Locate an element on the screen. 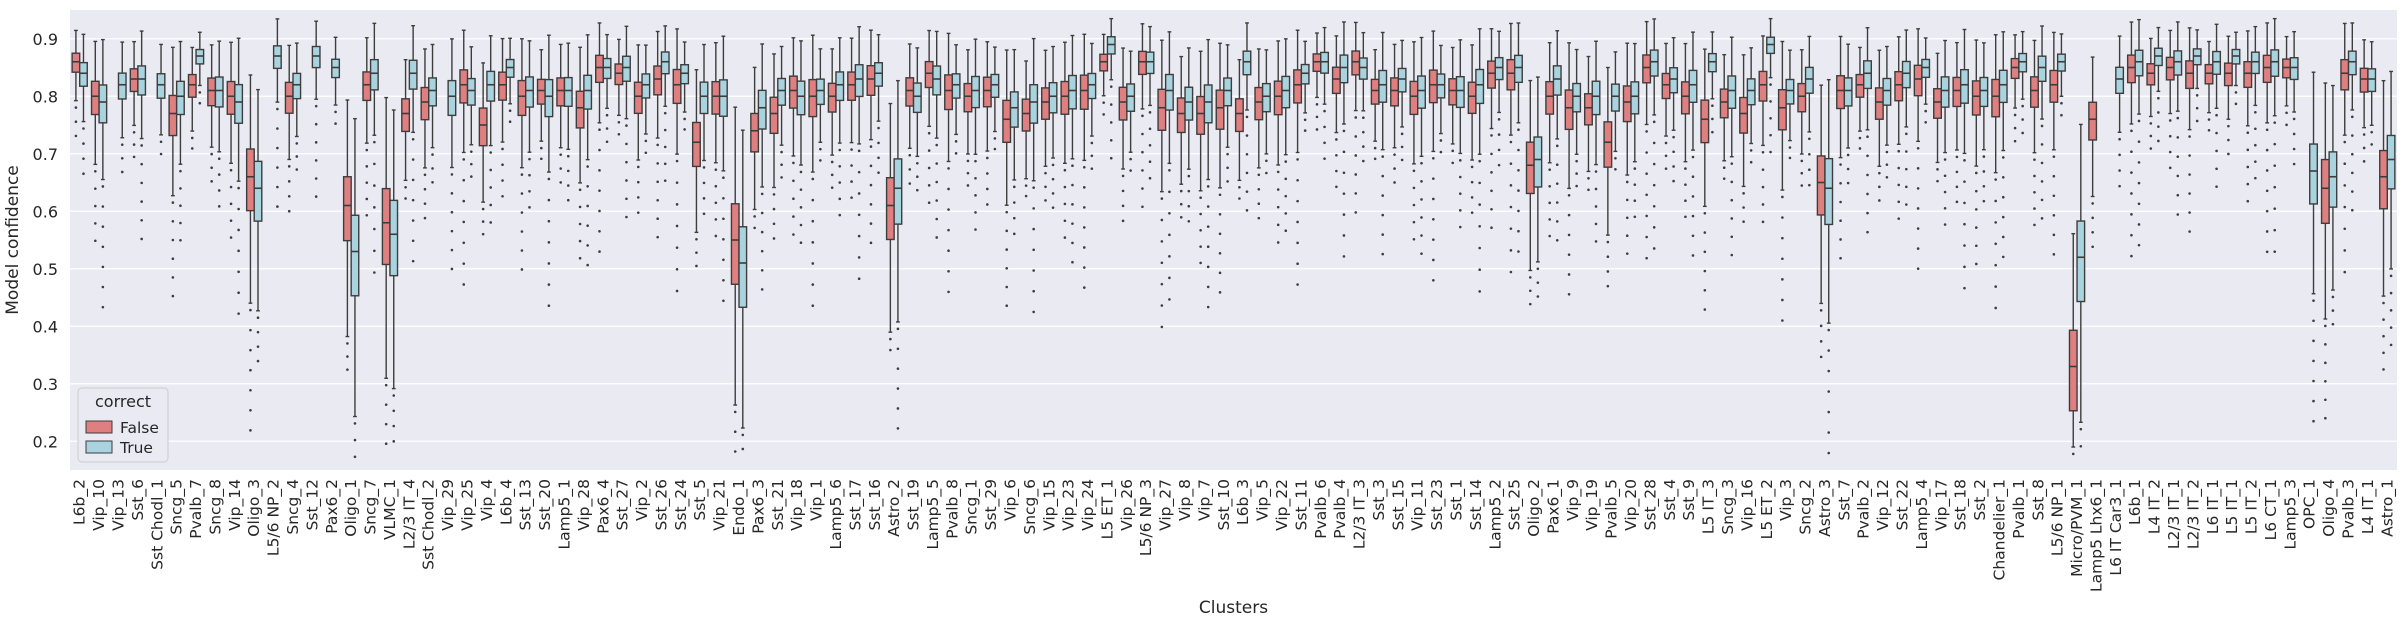 The image size is (2403, 631). x-tick-label: Pvalb_3 is located at coordinates (2349, 509).